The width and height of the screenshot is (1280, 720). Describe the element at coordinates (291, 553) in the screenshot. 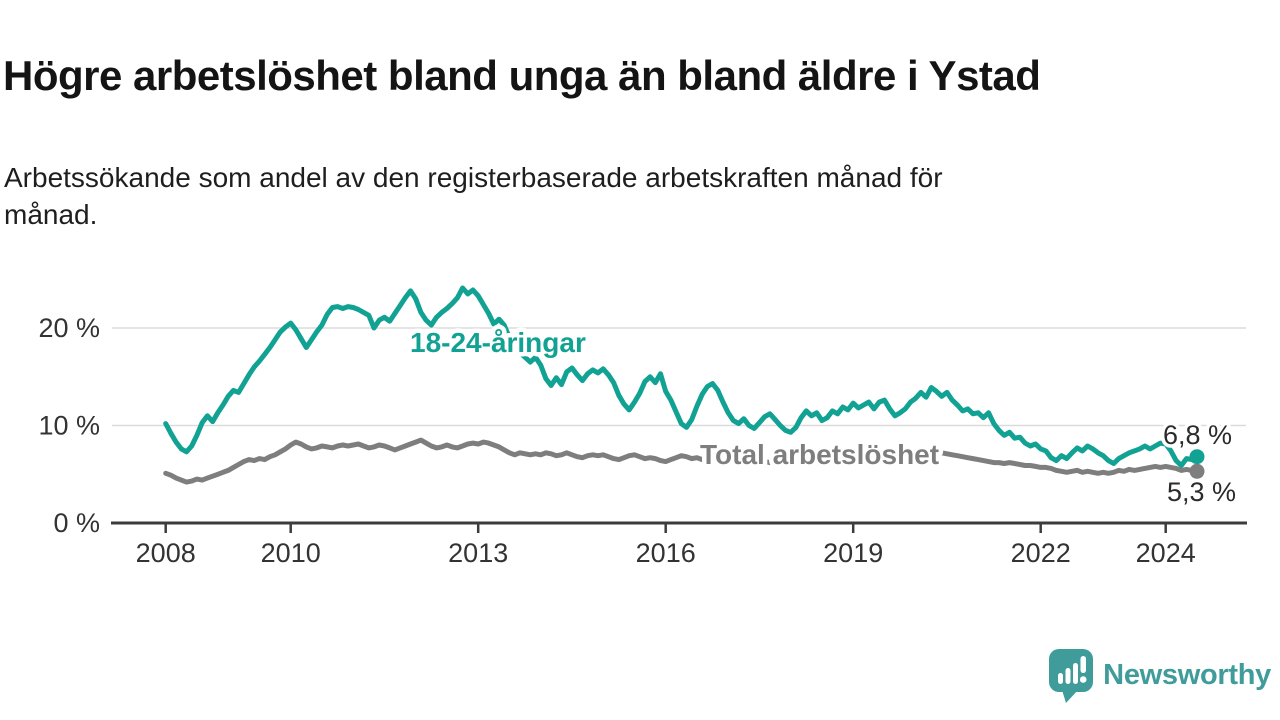

I see `x-tick-label: 2010` at that location.